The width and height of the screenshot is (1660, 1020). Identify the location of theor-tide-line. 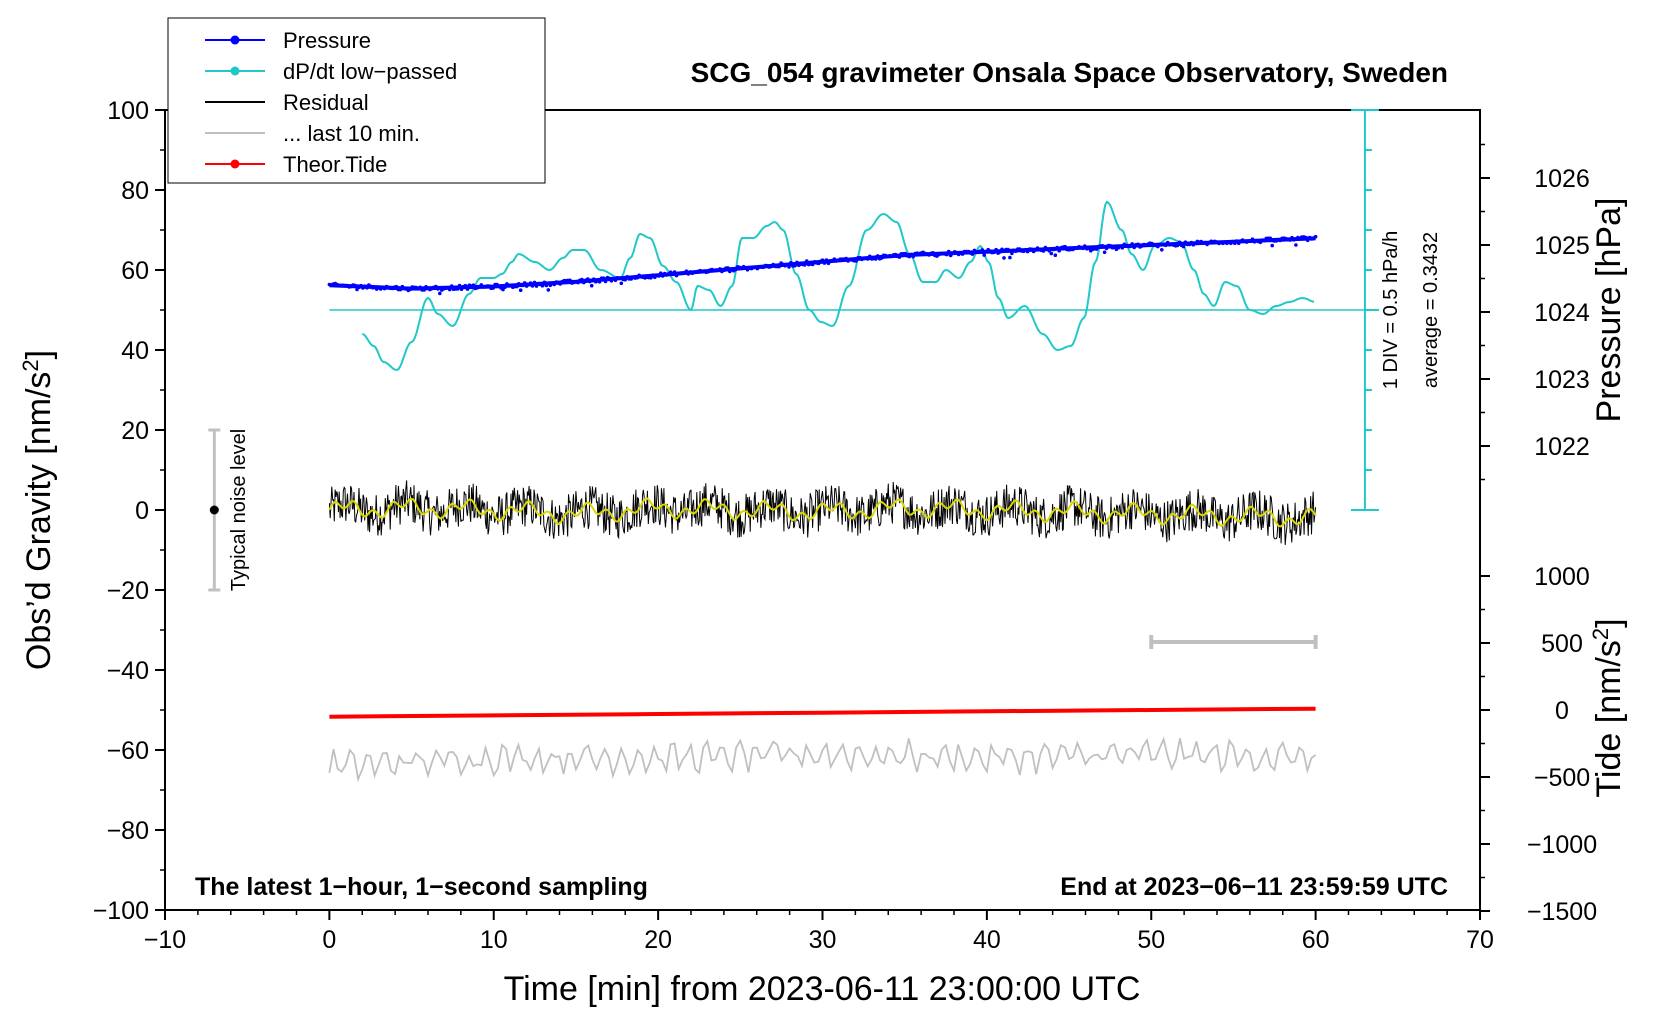
(822, 712).